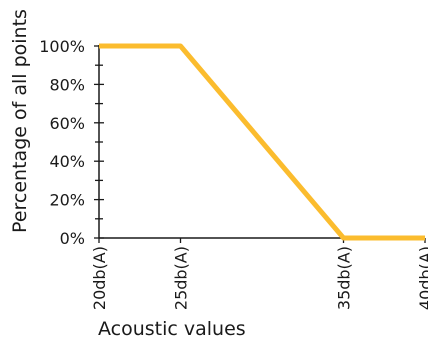  What do you see at coordinates (67, 161) in the screenshot?
I see `y-tick-label: 40%` at bounding box center [67, 161].